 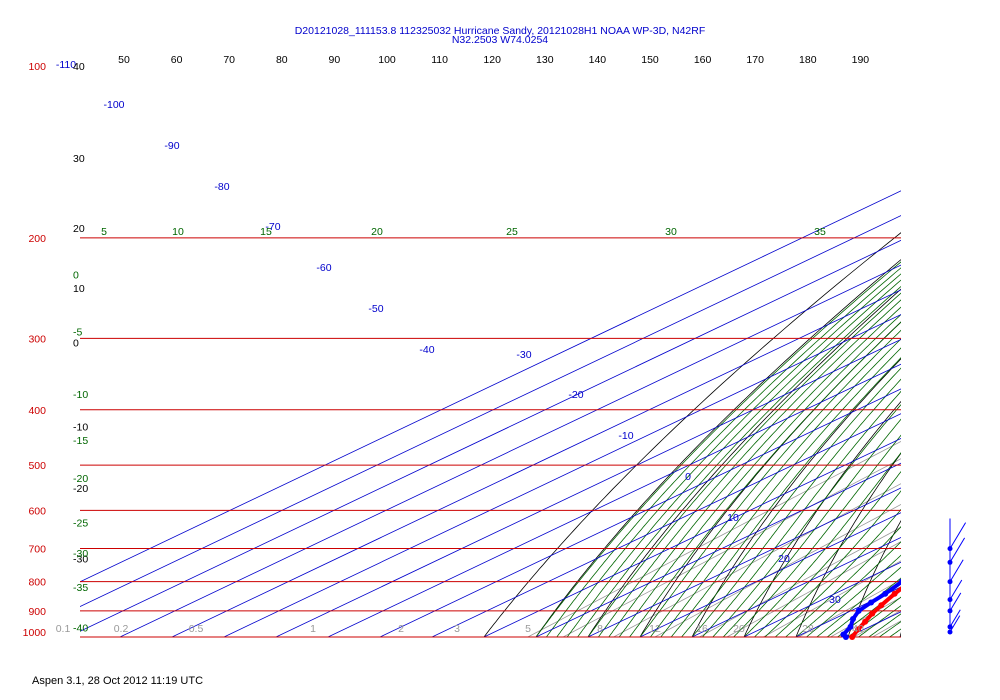 I want to click on moist-adiabat-label: 15, so click(x=266, y=232).